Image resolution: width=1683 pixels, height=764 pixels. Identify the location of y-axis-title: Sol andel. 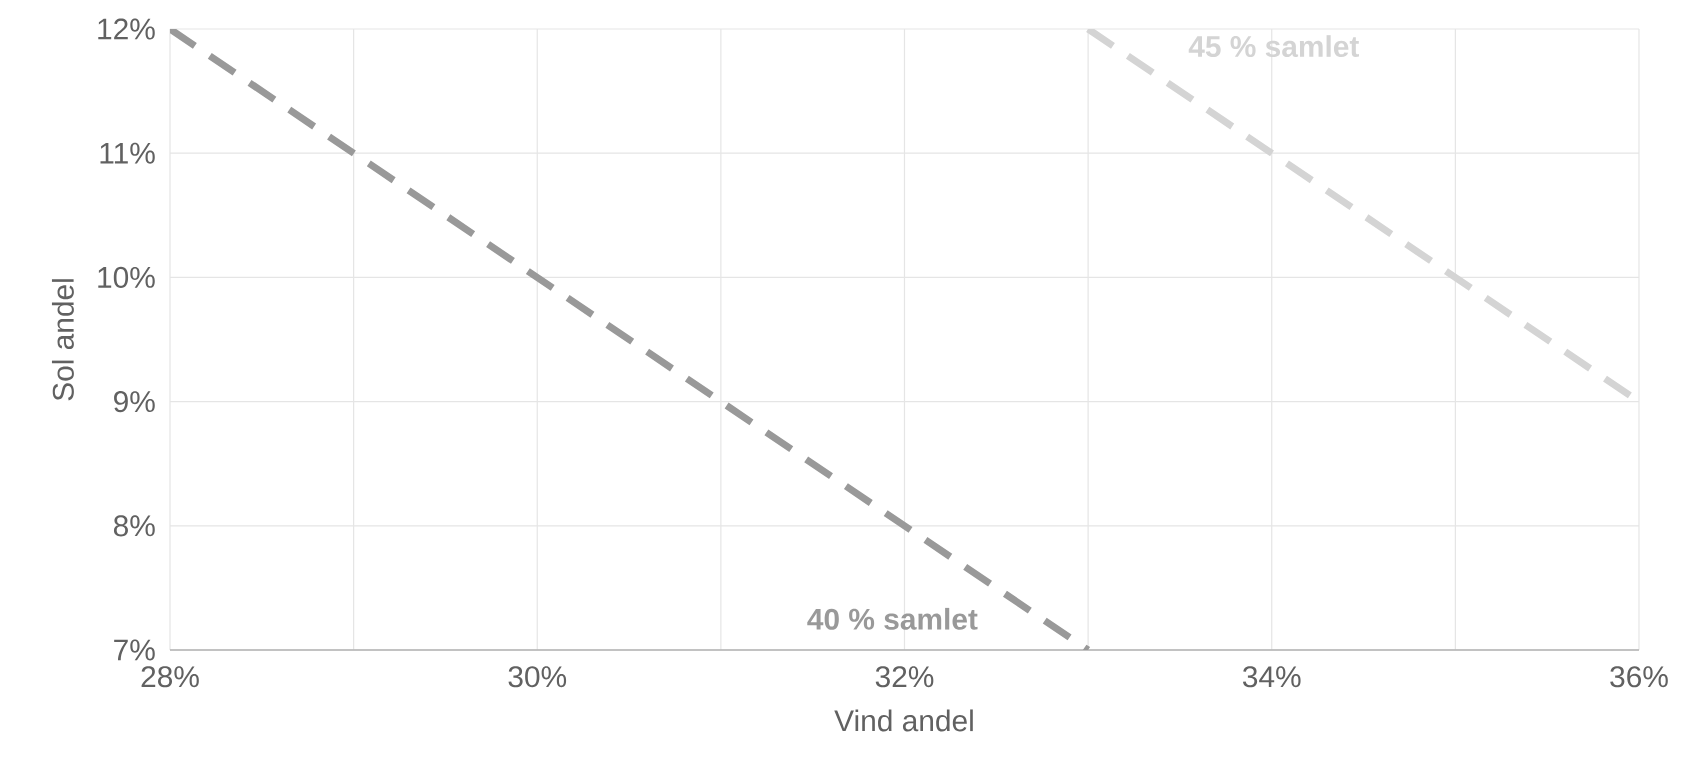
(62, 340).